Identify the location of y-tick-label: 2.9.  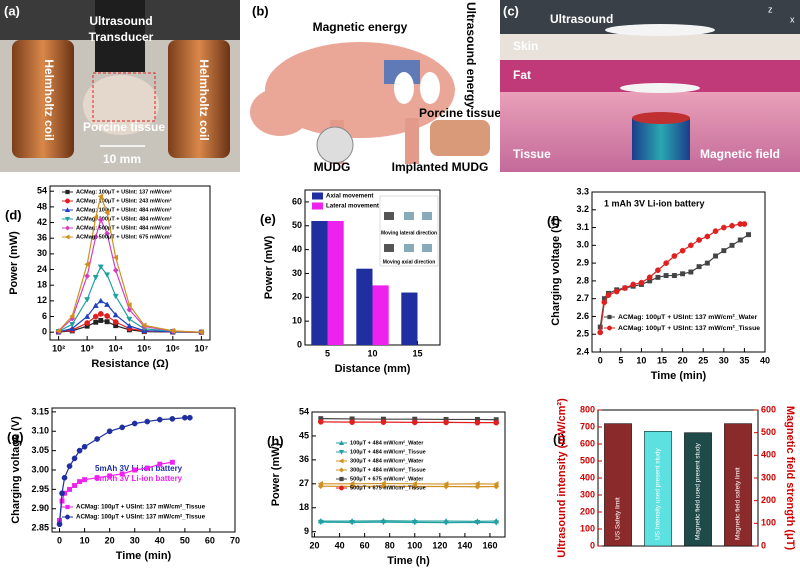
(582, 262).